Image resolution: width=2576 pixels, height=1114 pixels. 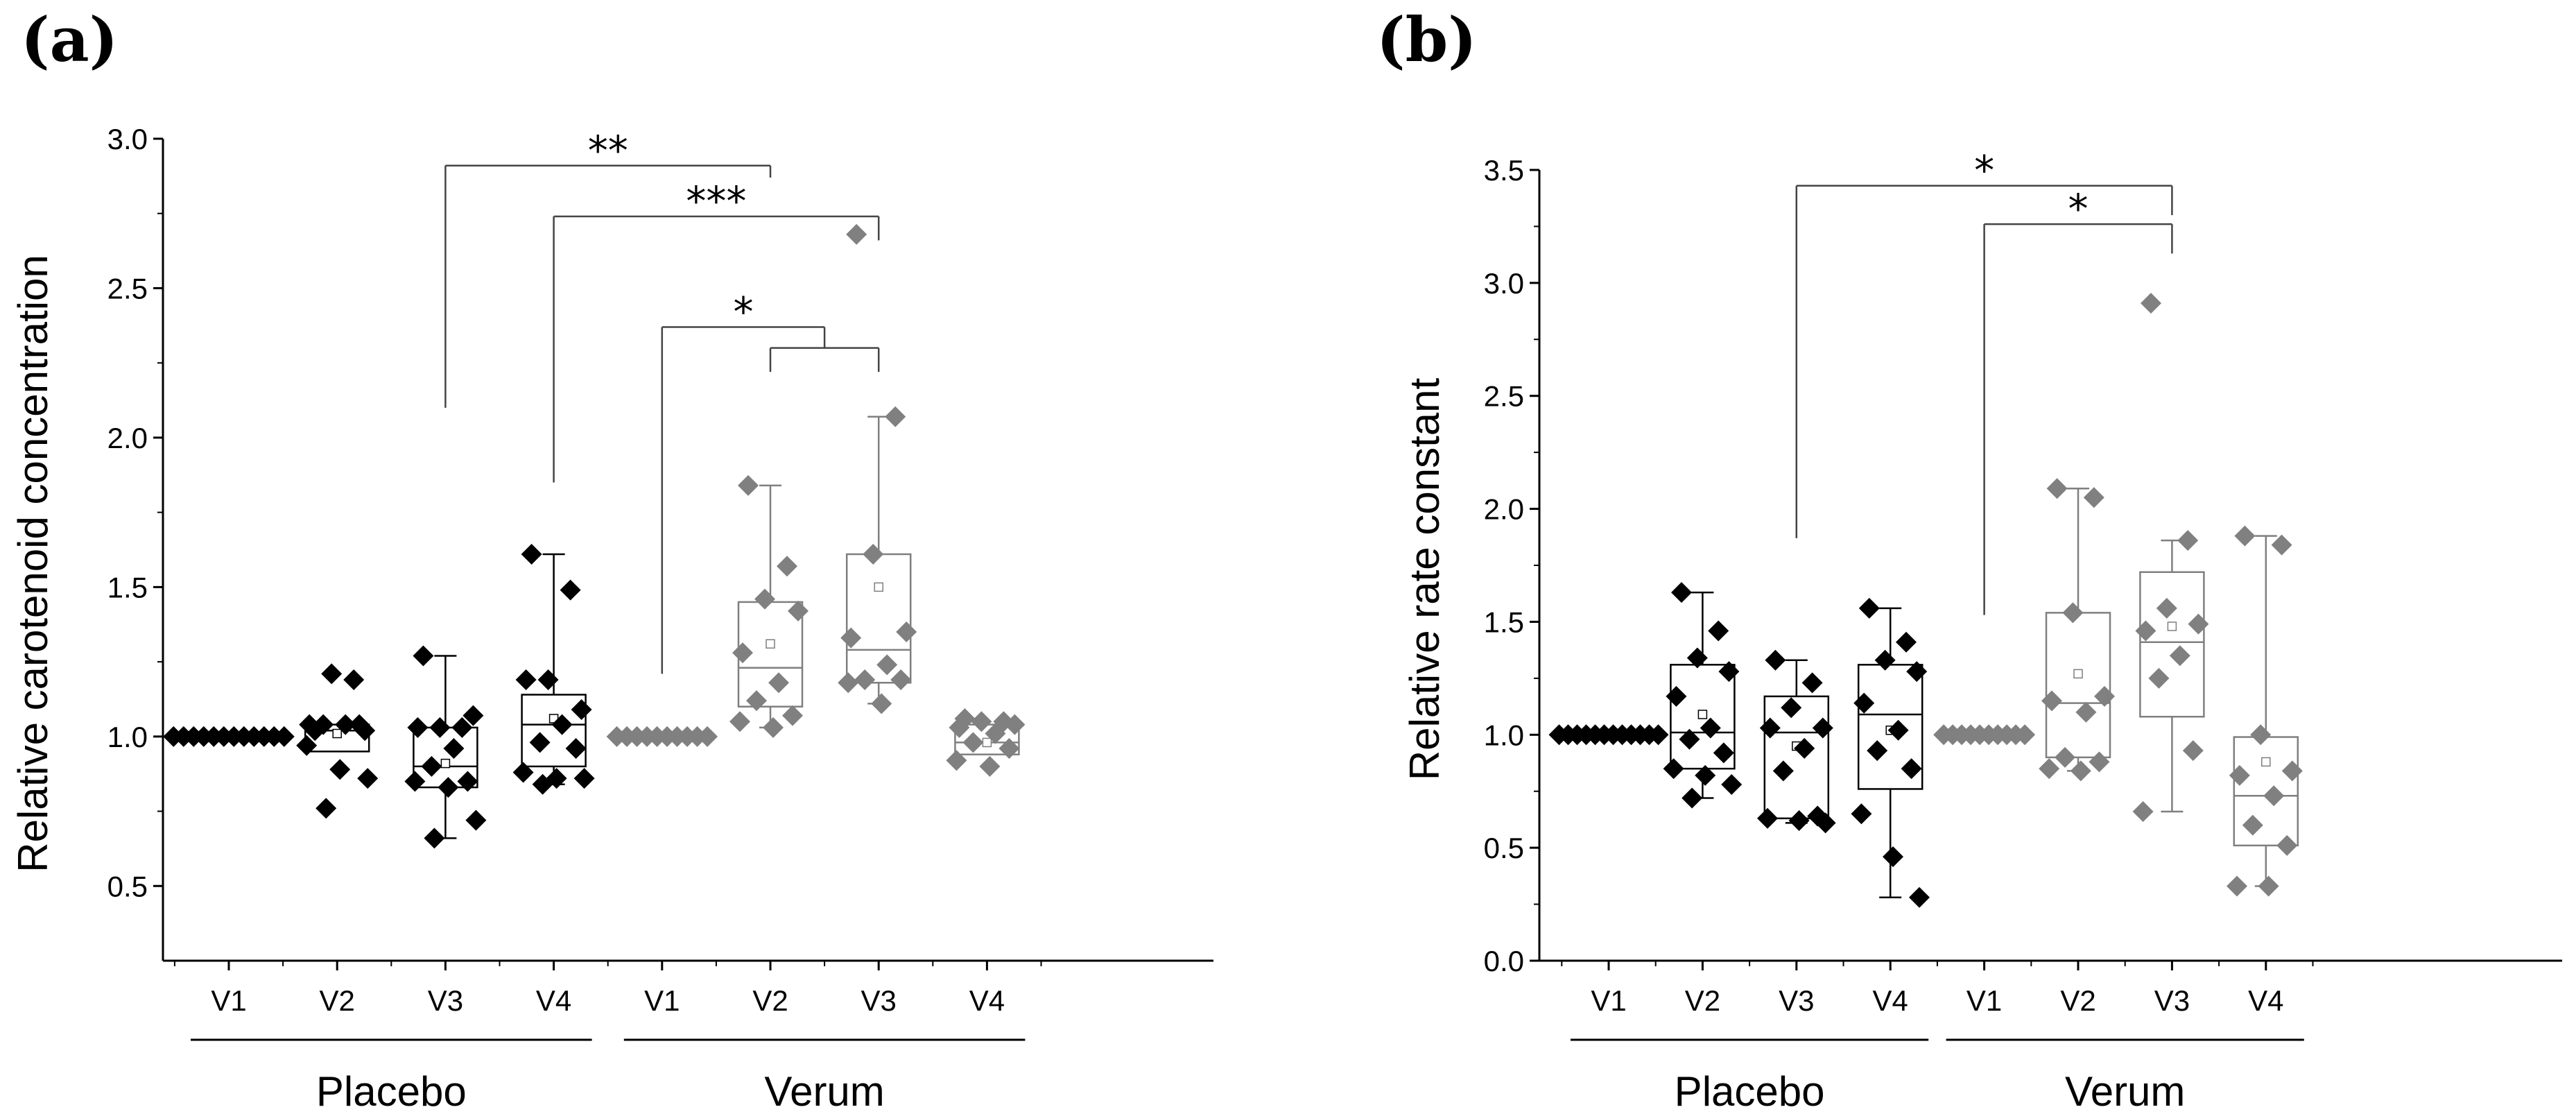 I want to click on y-tick-label: 2.5, so click(x=1504, y=396).